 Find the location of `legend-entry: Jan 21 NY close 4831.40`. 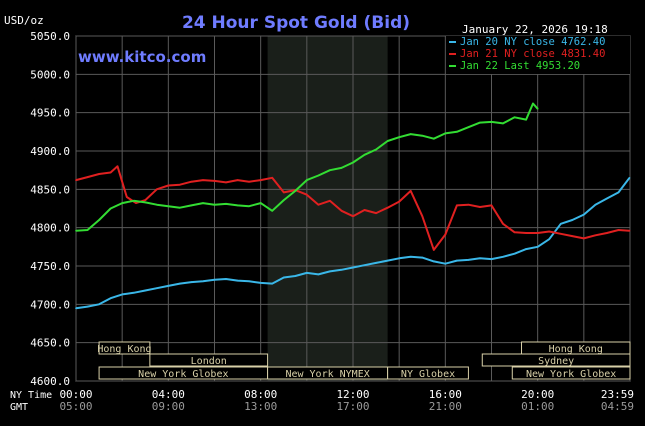

legend-entry: Jan 21 NY close 4831.40 is located at coordinates (532, 54).